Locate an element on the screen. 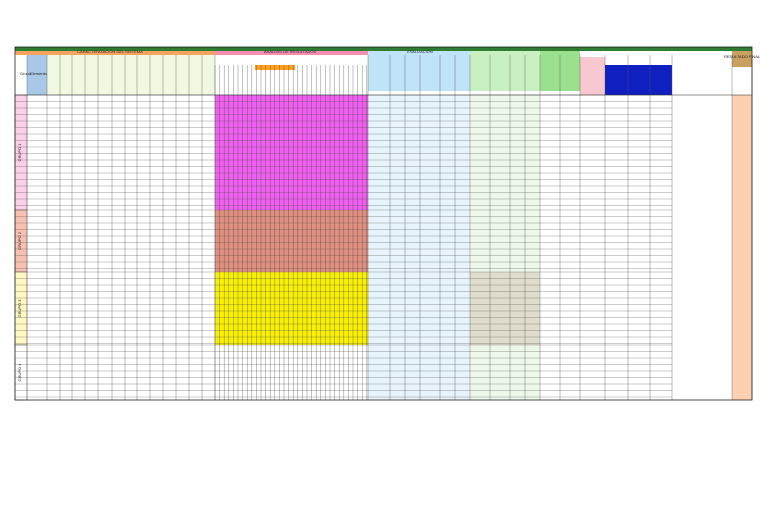 The image size is (768, 507). title: CARACTERIZACIÓN DEL SISTEMA is located at coordinates (110, 51).